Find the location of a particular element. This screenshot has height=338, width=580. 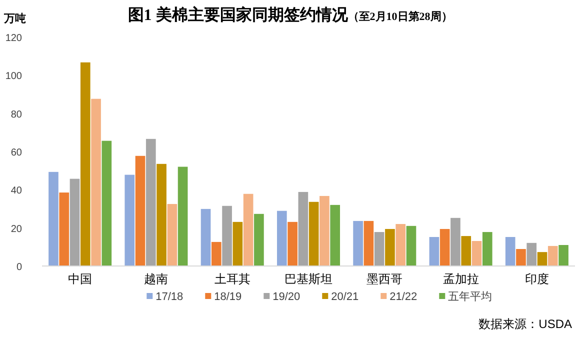

y-tick-label: 80 is located at coordinates (16, 114).